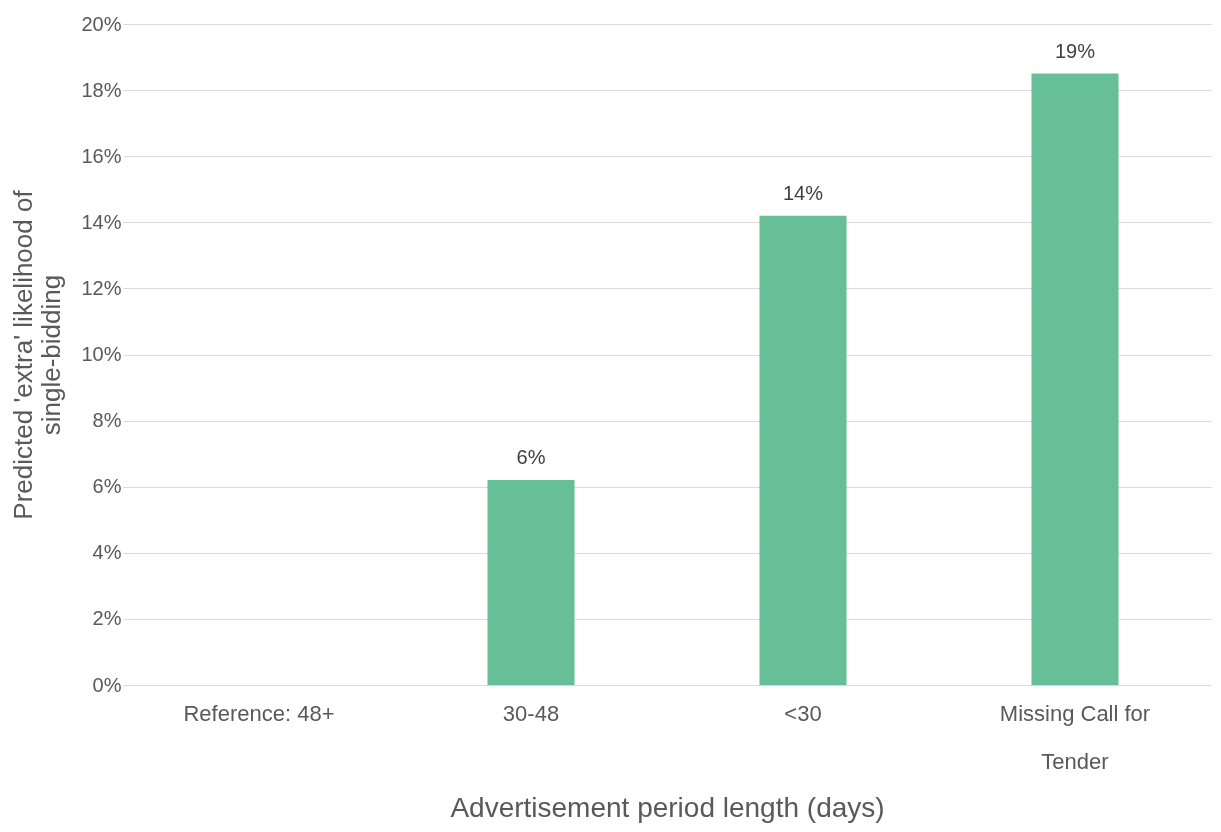 The image size is (1221, 832). Describe the element at coordinates (107, 420) in the screenshot. I see `y-tick-label: 8%` at that location.